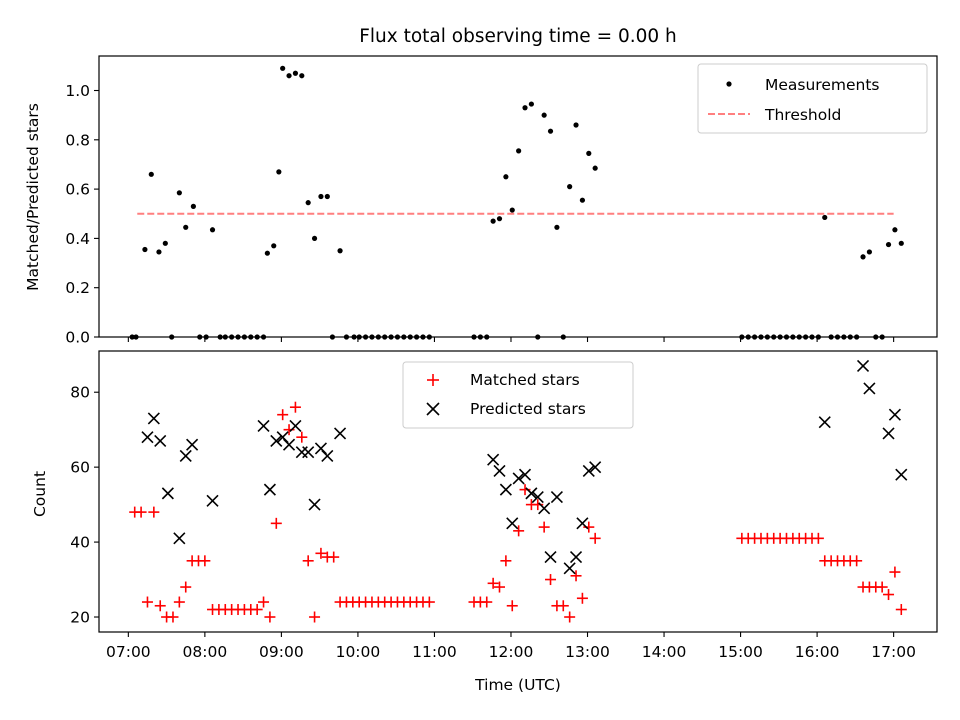 This screenshot has width=960, height=720. Describe the element at coordinates (817, 652) in the screenshot. I see `bottom-x-tick-label: 16:00` at that location.